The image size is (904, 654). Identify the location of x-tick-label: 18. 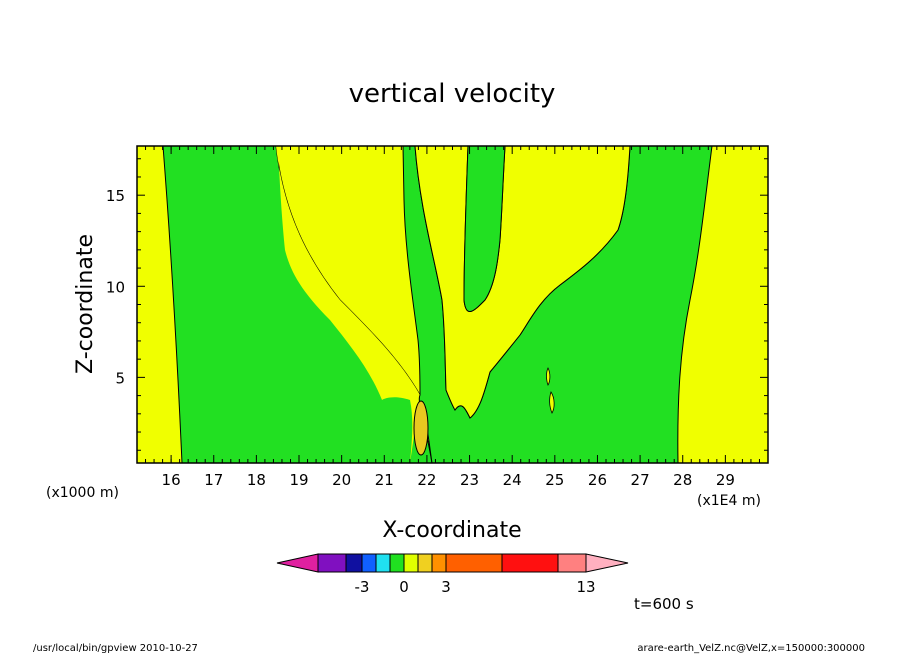
(256, 480).